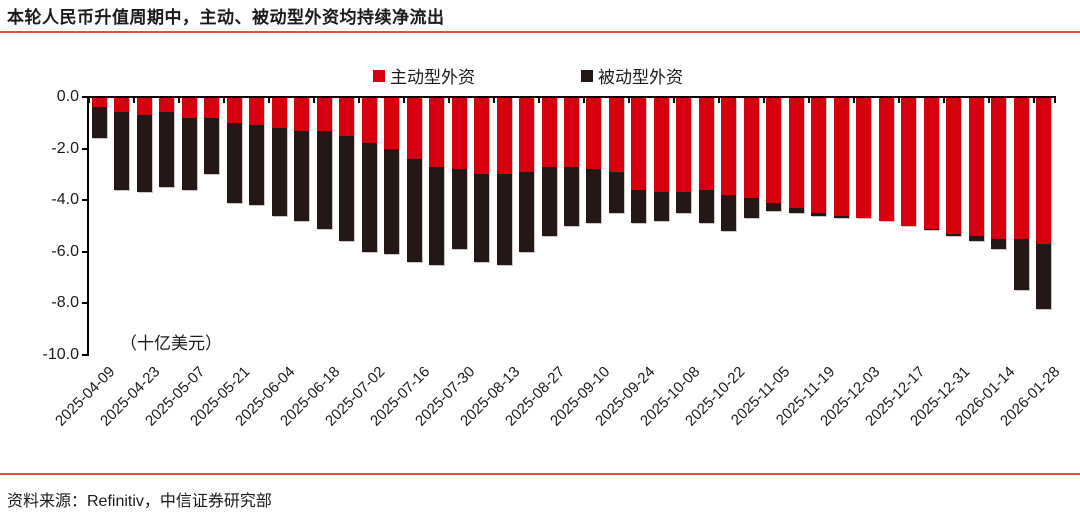 The height and width of the screenshot is (521, 1080). What do you see at coordinates (226, 17) in the screenshot?
I see `figure-title: 本轮人民币升值周期中，主动、被动型外资均持续净流出` at bounding box center [226, 17].